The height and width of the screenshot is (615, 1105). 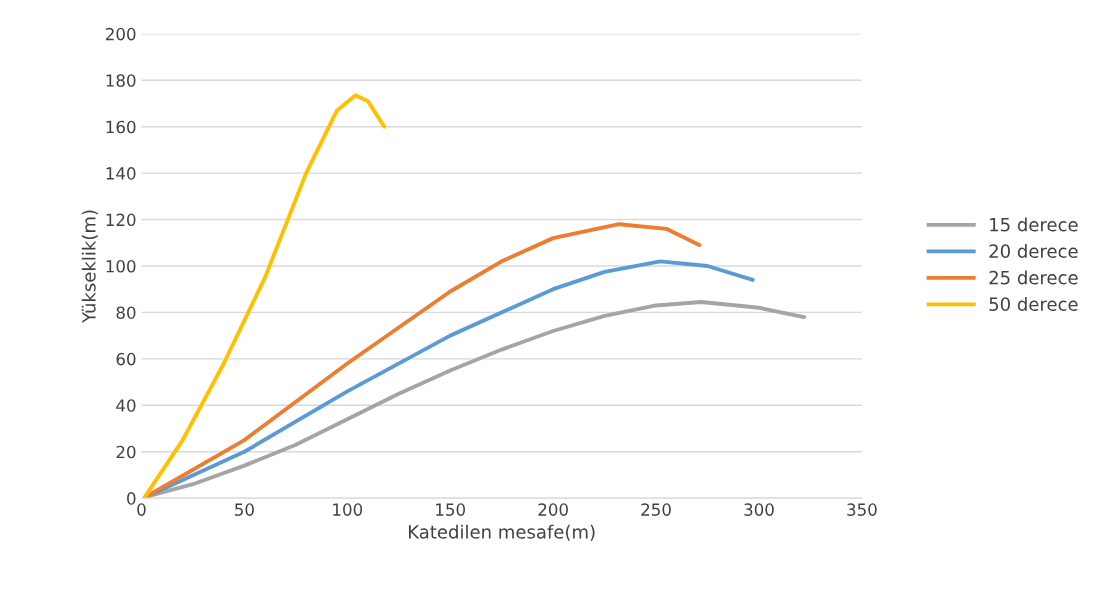 What do you see at coordinates (126, 452) in the screenshot?
I see `y-tick-label: 20` at bounding box center [126, 452].